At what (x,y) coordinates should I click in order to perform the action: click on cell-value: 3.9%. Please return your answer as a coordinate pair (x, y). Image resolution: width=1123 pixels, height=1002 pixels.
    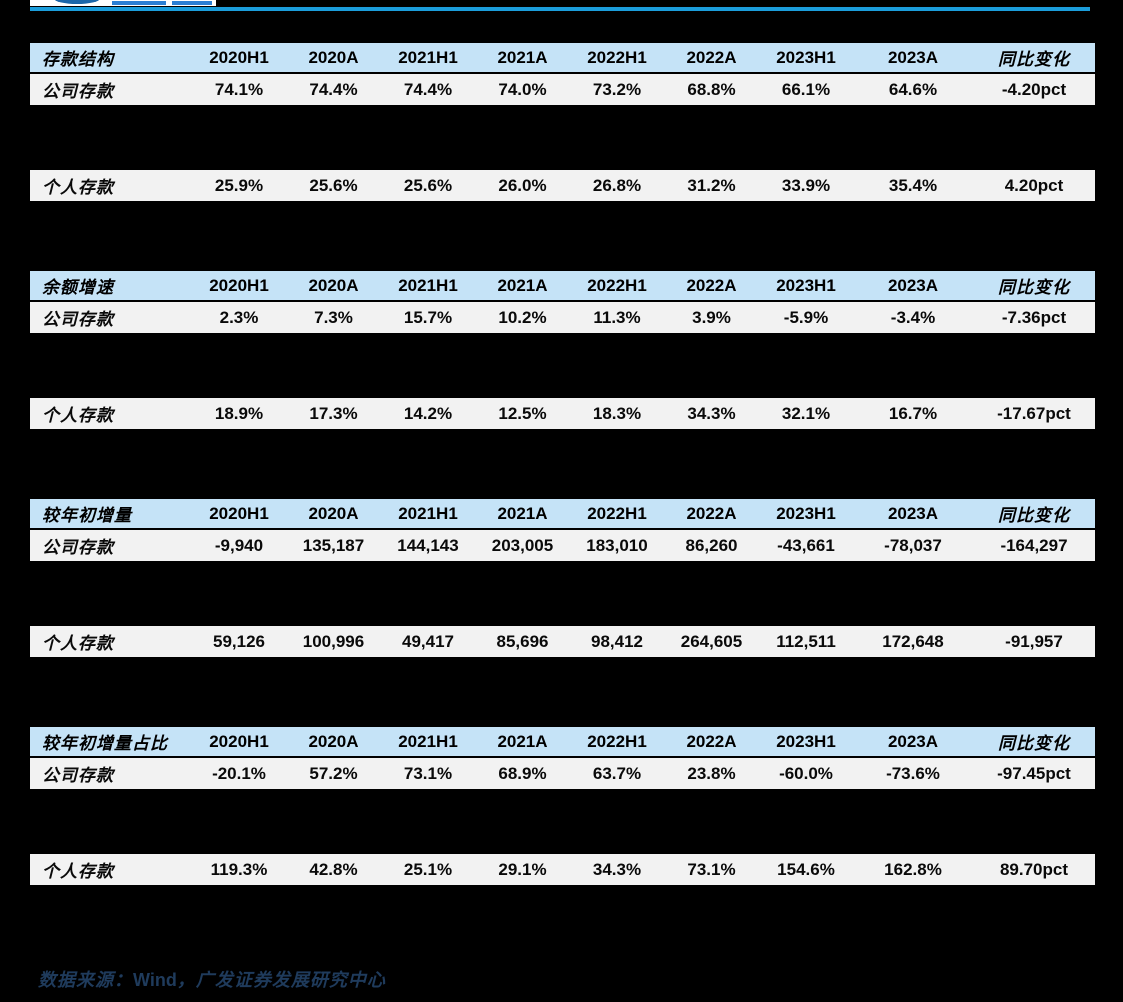
    Looking at the image, I should click on (711, 318).